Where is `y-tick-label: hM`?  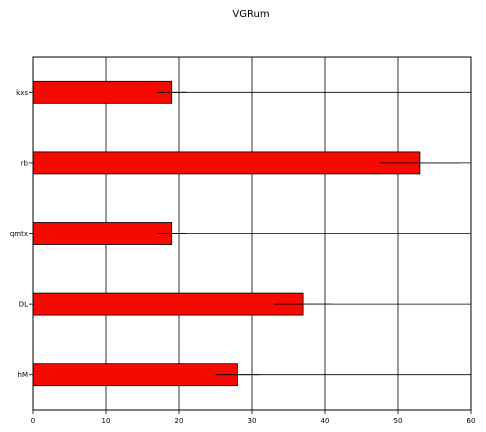 y-tick-label: hM is located at coordinates (23, 375).